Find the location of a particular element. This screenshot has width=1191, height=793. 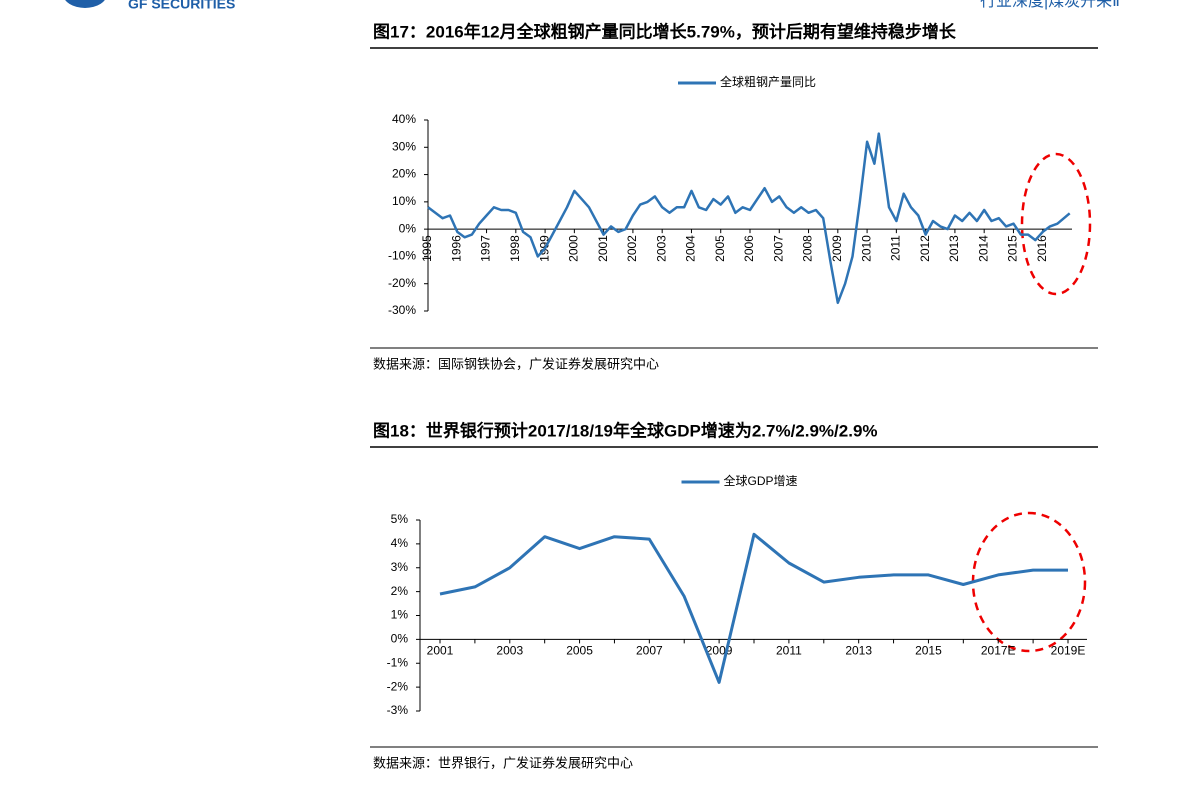

x-tick-label: 1998 is located at coordinates (515, 248).